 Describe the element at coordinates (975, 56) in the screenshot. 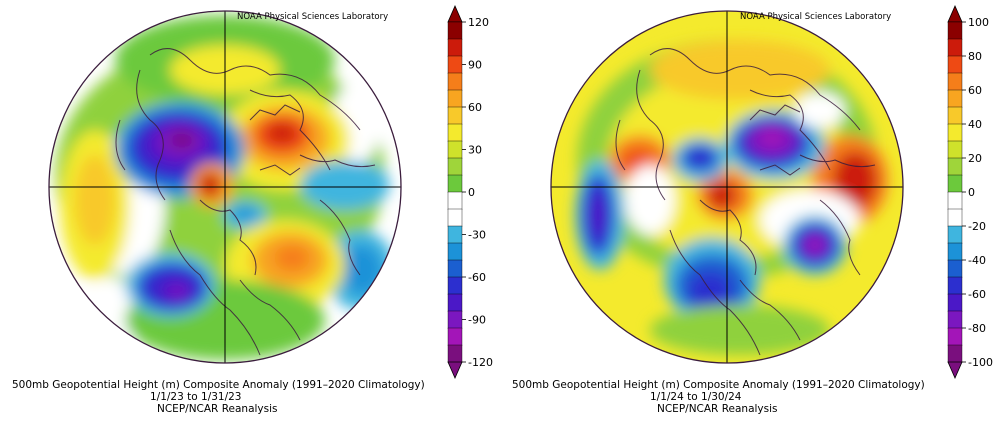

I see `colorbar-label: 80` at that location.